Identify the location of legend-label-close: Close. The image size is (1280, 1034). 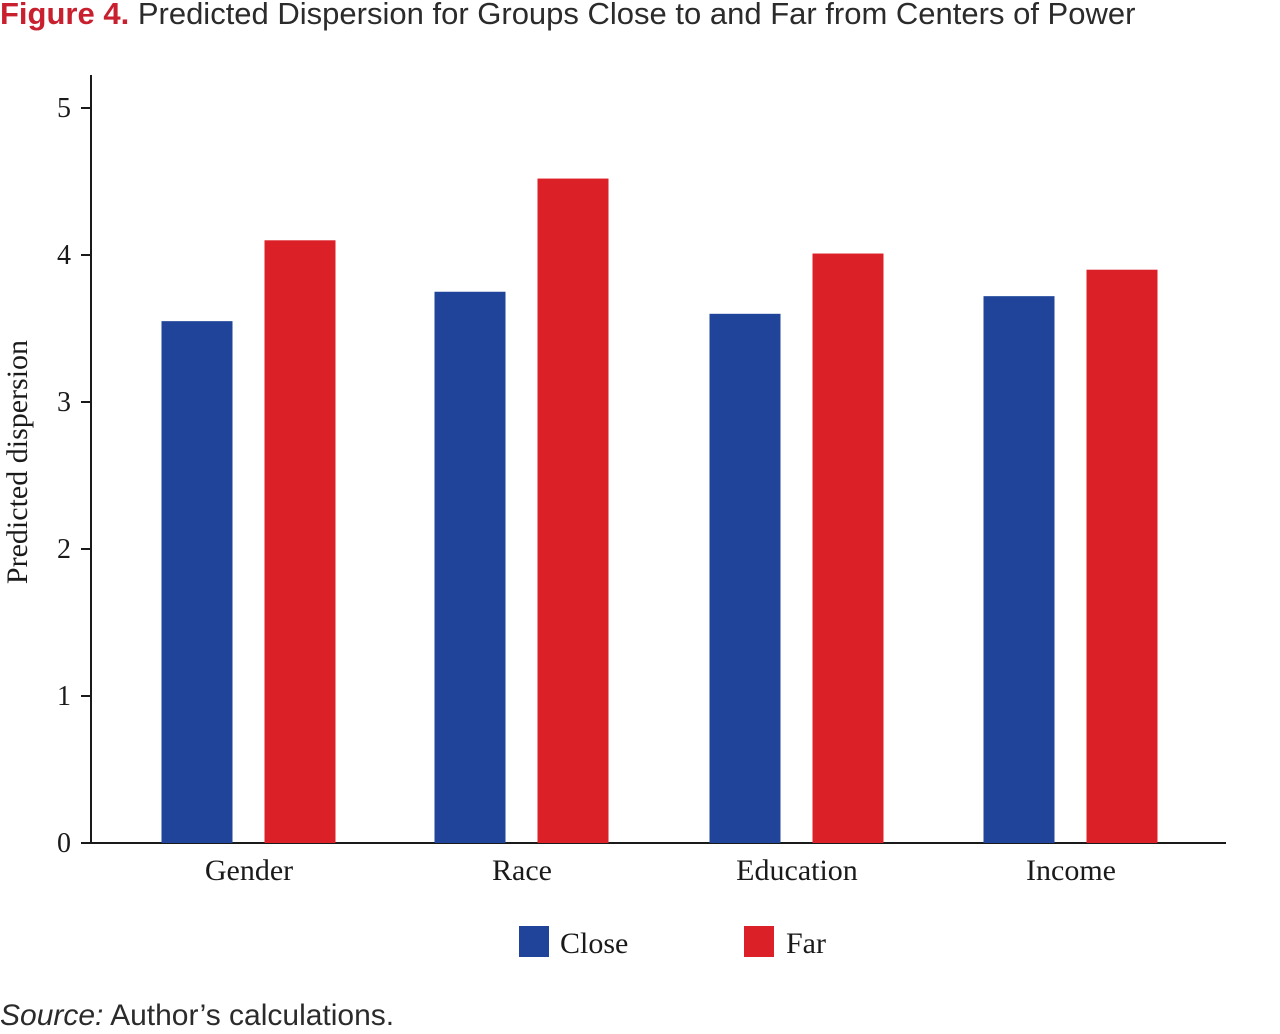
(594, 943).